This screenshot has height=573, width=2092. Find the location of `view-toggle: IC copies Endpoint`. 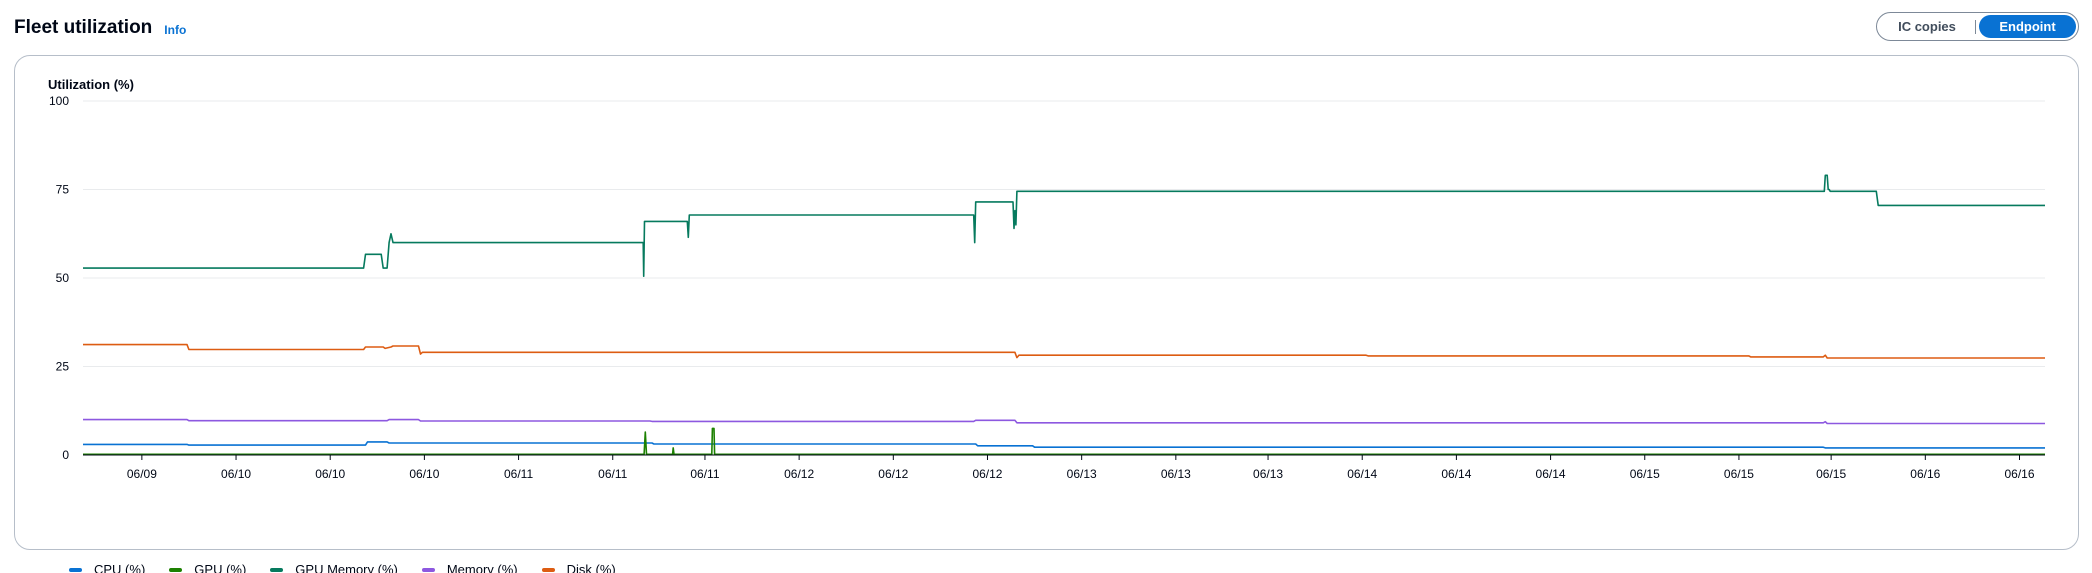

view-toggle: IC copies Endpoint is located at coordinates (1977, 26).